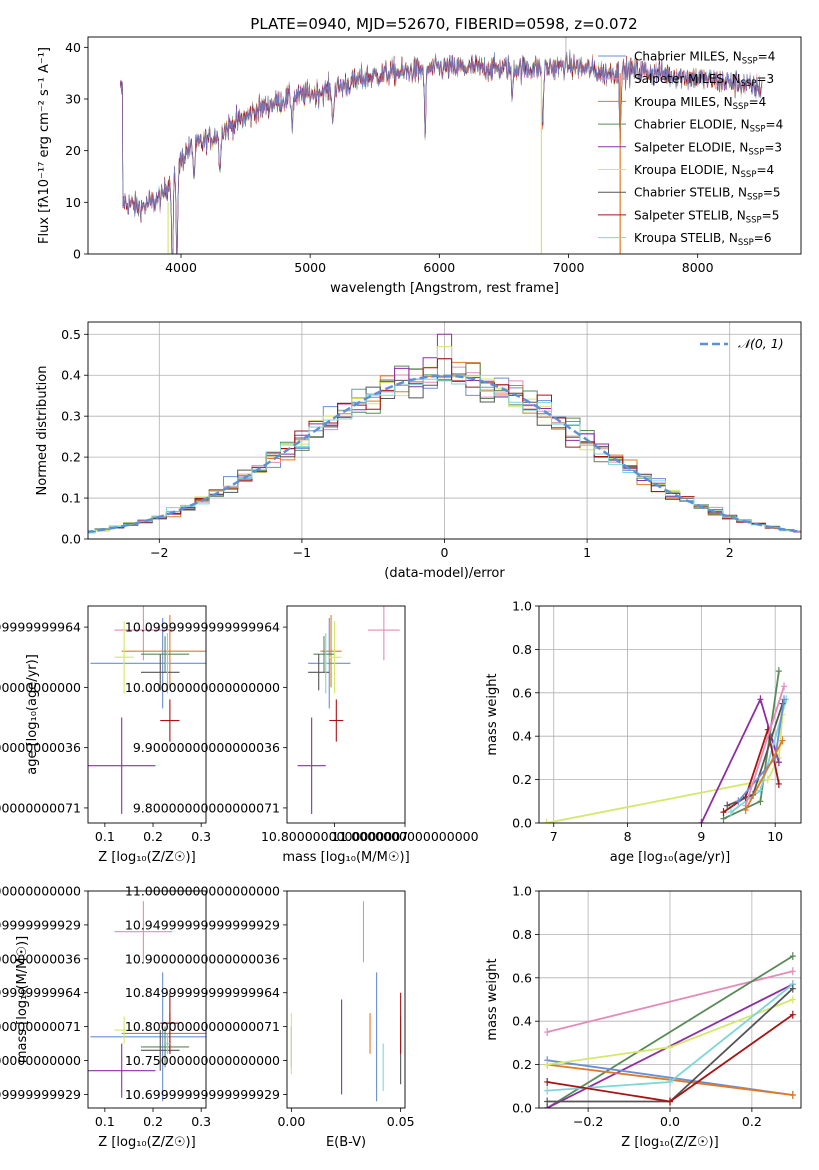 Image resolution: width=819 pixels, height=1170 pixels. What do you see at coordinates (404, 836) in the screenshot?
I see `x-tick-label: 11.0000000000000000` at bounding box center [404, 836].